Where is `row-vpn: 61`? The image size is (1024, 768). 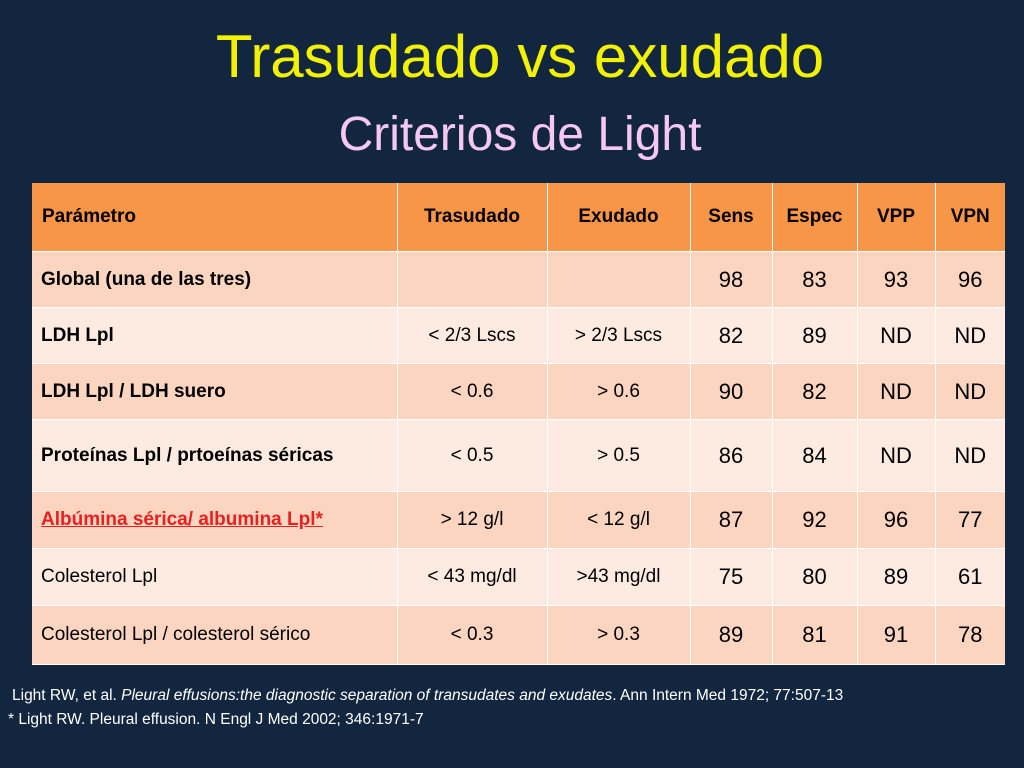 row-vpn: 61 is located at coordinates (970, 577).